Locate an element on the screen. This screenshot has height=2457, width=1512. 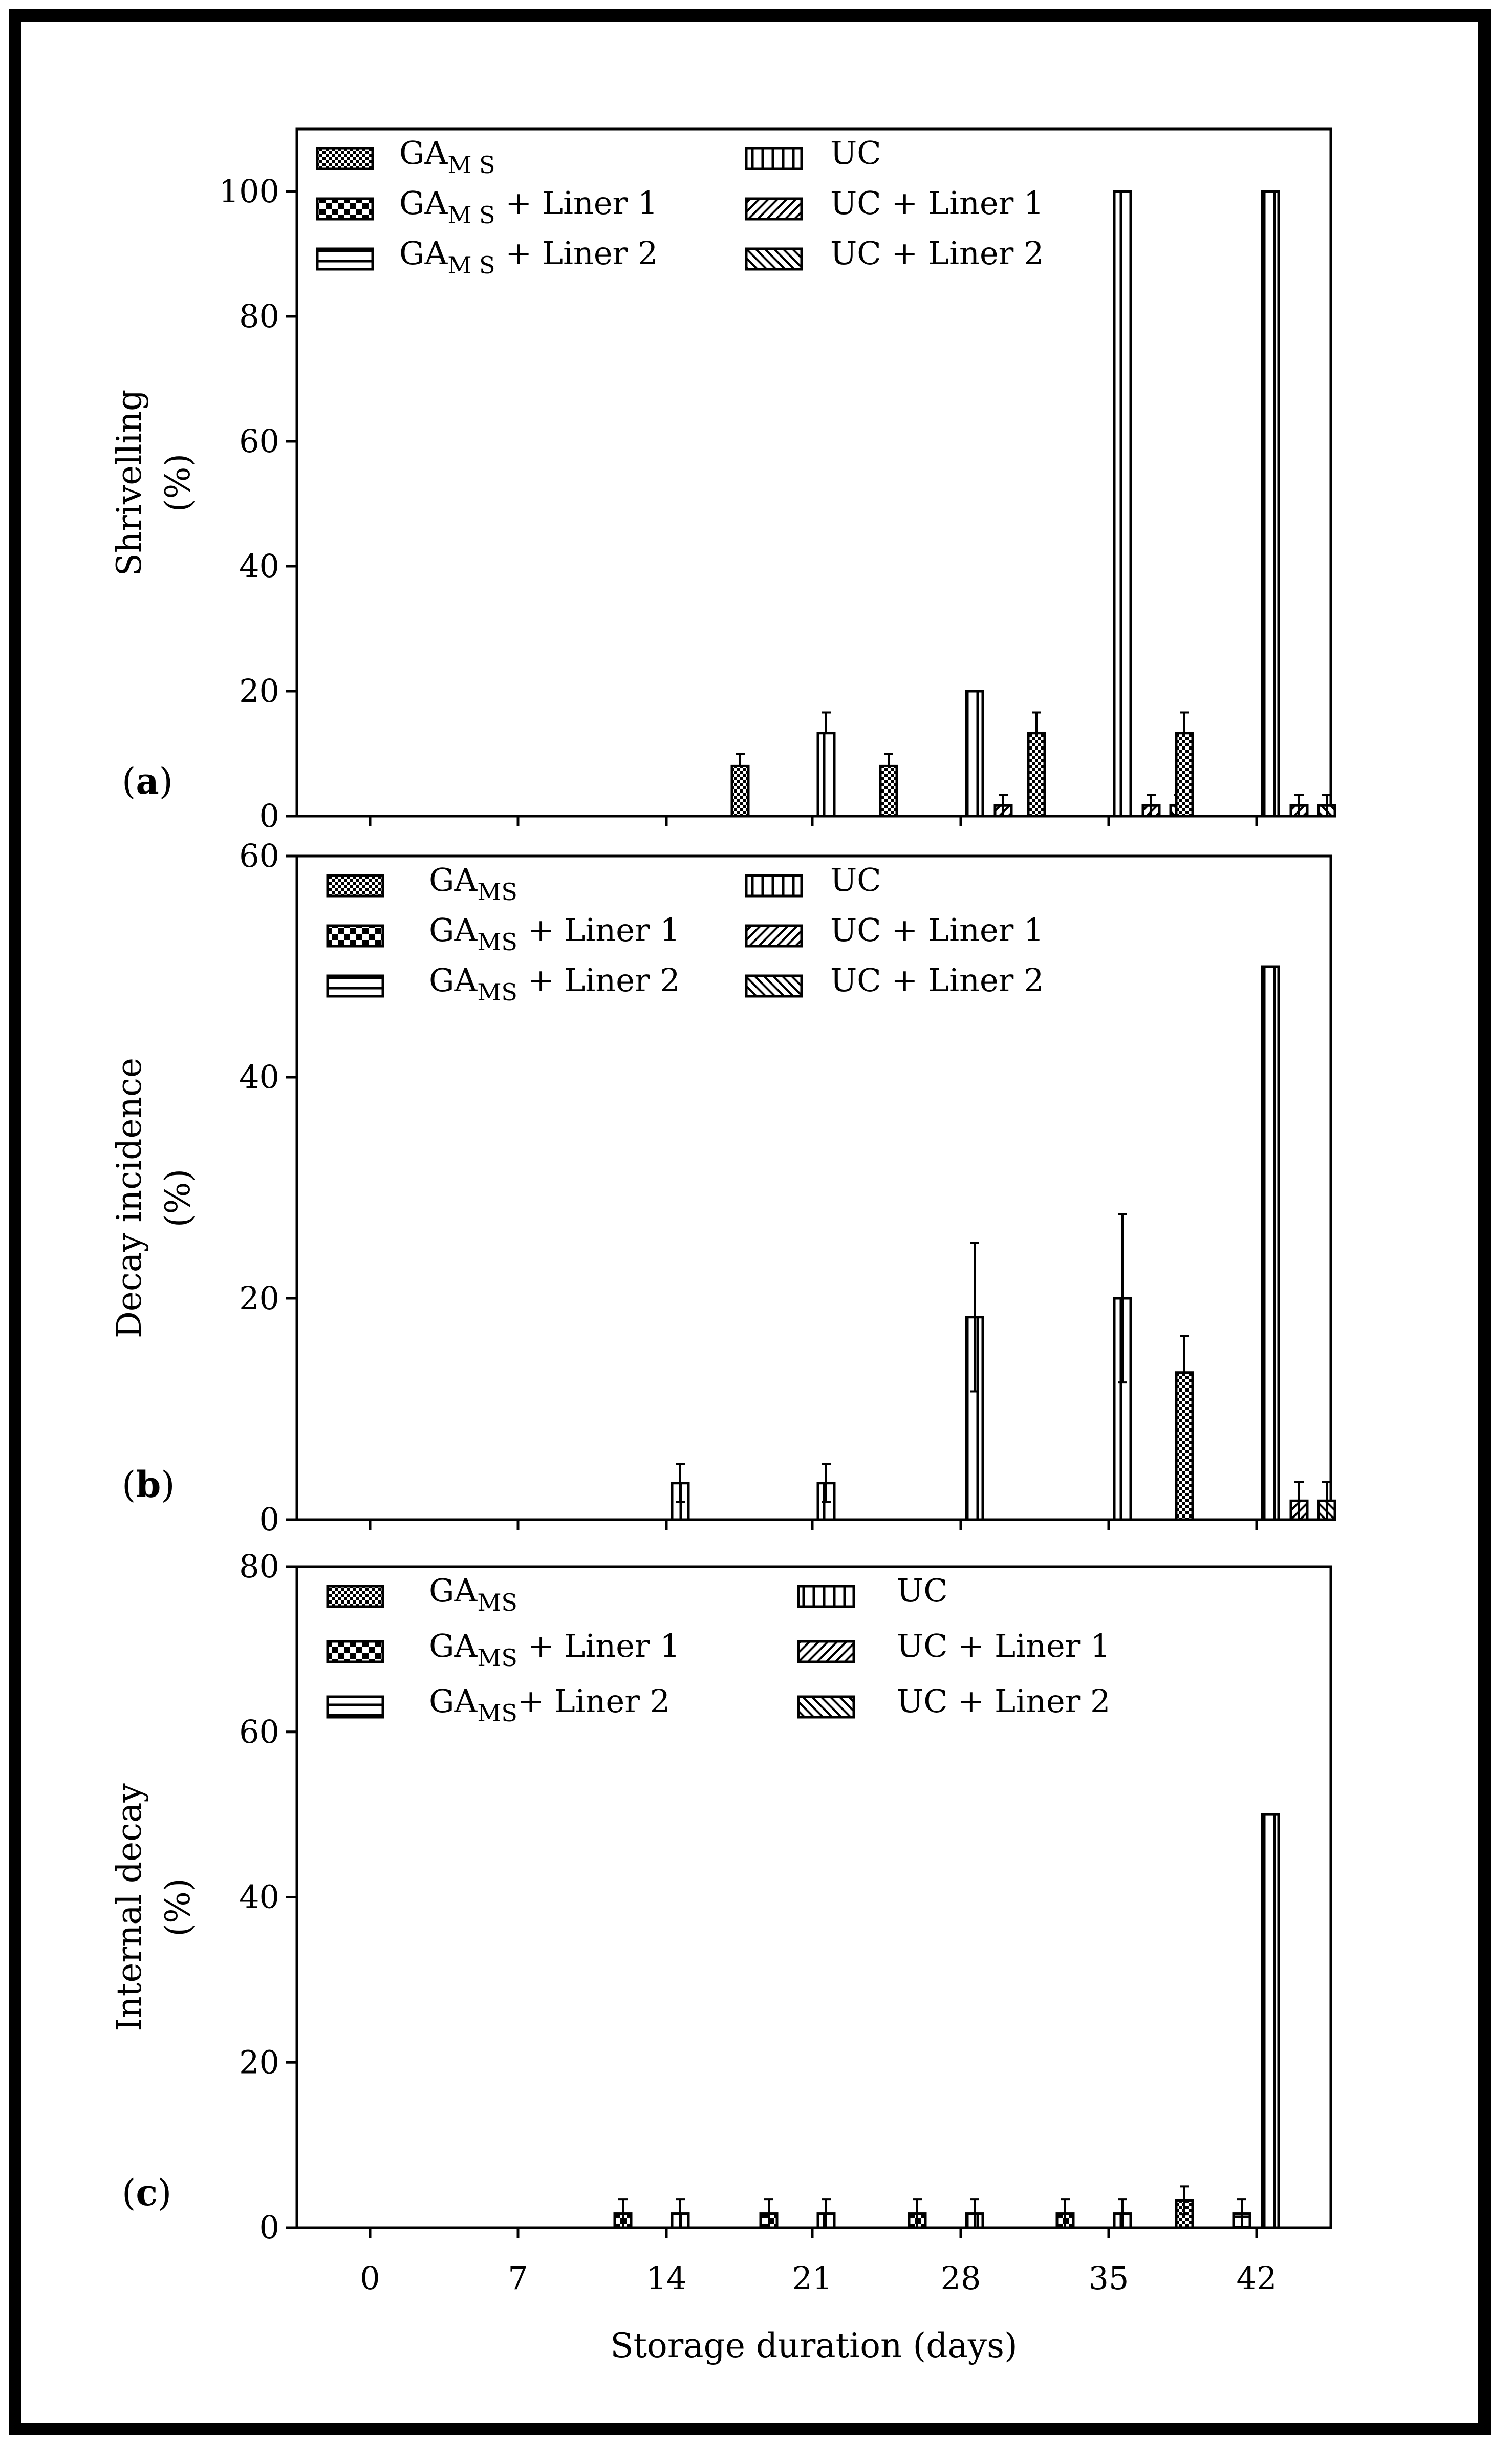
legend-label: GAM S + Liner 1 is located at coordinates (528, 206).